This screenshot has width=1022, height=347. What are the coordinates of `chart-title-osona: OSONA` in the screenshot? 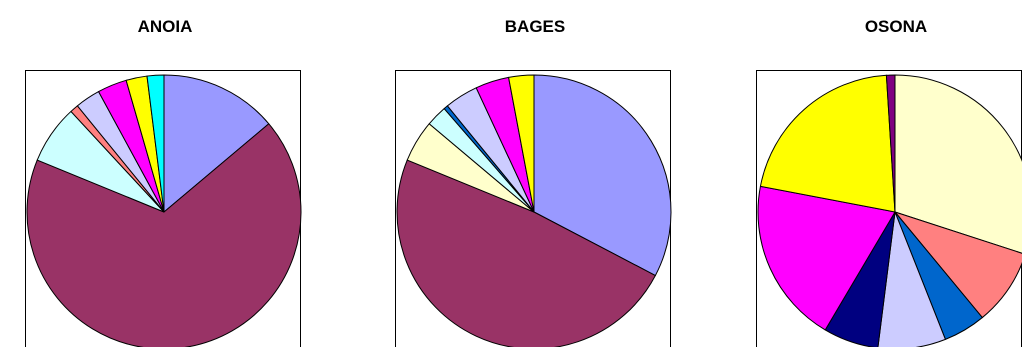 It's located at (896, 26).